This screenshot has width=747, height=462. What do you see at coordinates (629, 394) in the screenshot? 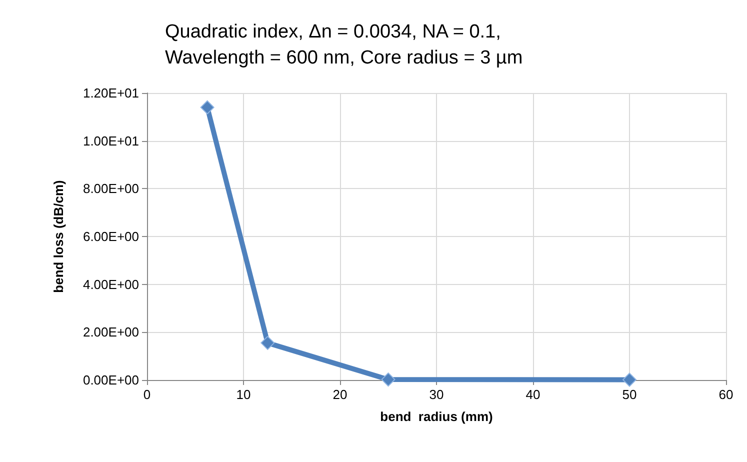
I see `x-tick-label: 50` at bounding box center [629, 394].